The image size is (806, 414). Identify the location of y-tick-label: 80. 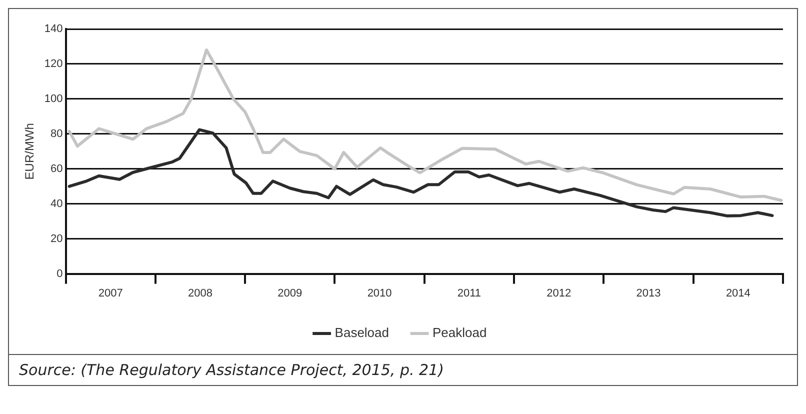
(56, 134).